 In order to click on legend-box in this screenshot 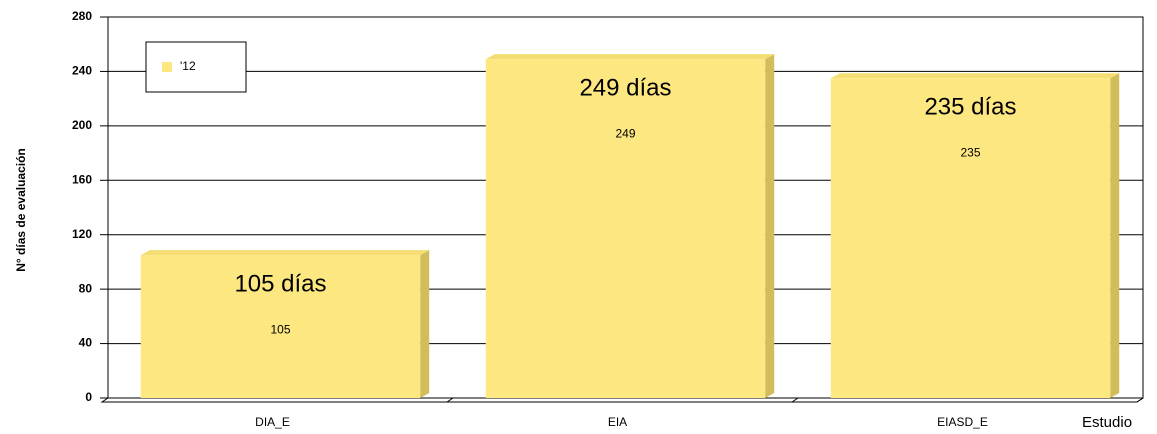, I will do `click(196, 67)`.